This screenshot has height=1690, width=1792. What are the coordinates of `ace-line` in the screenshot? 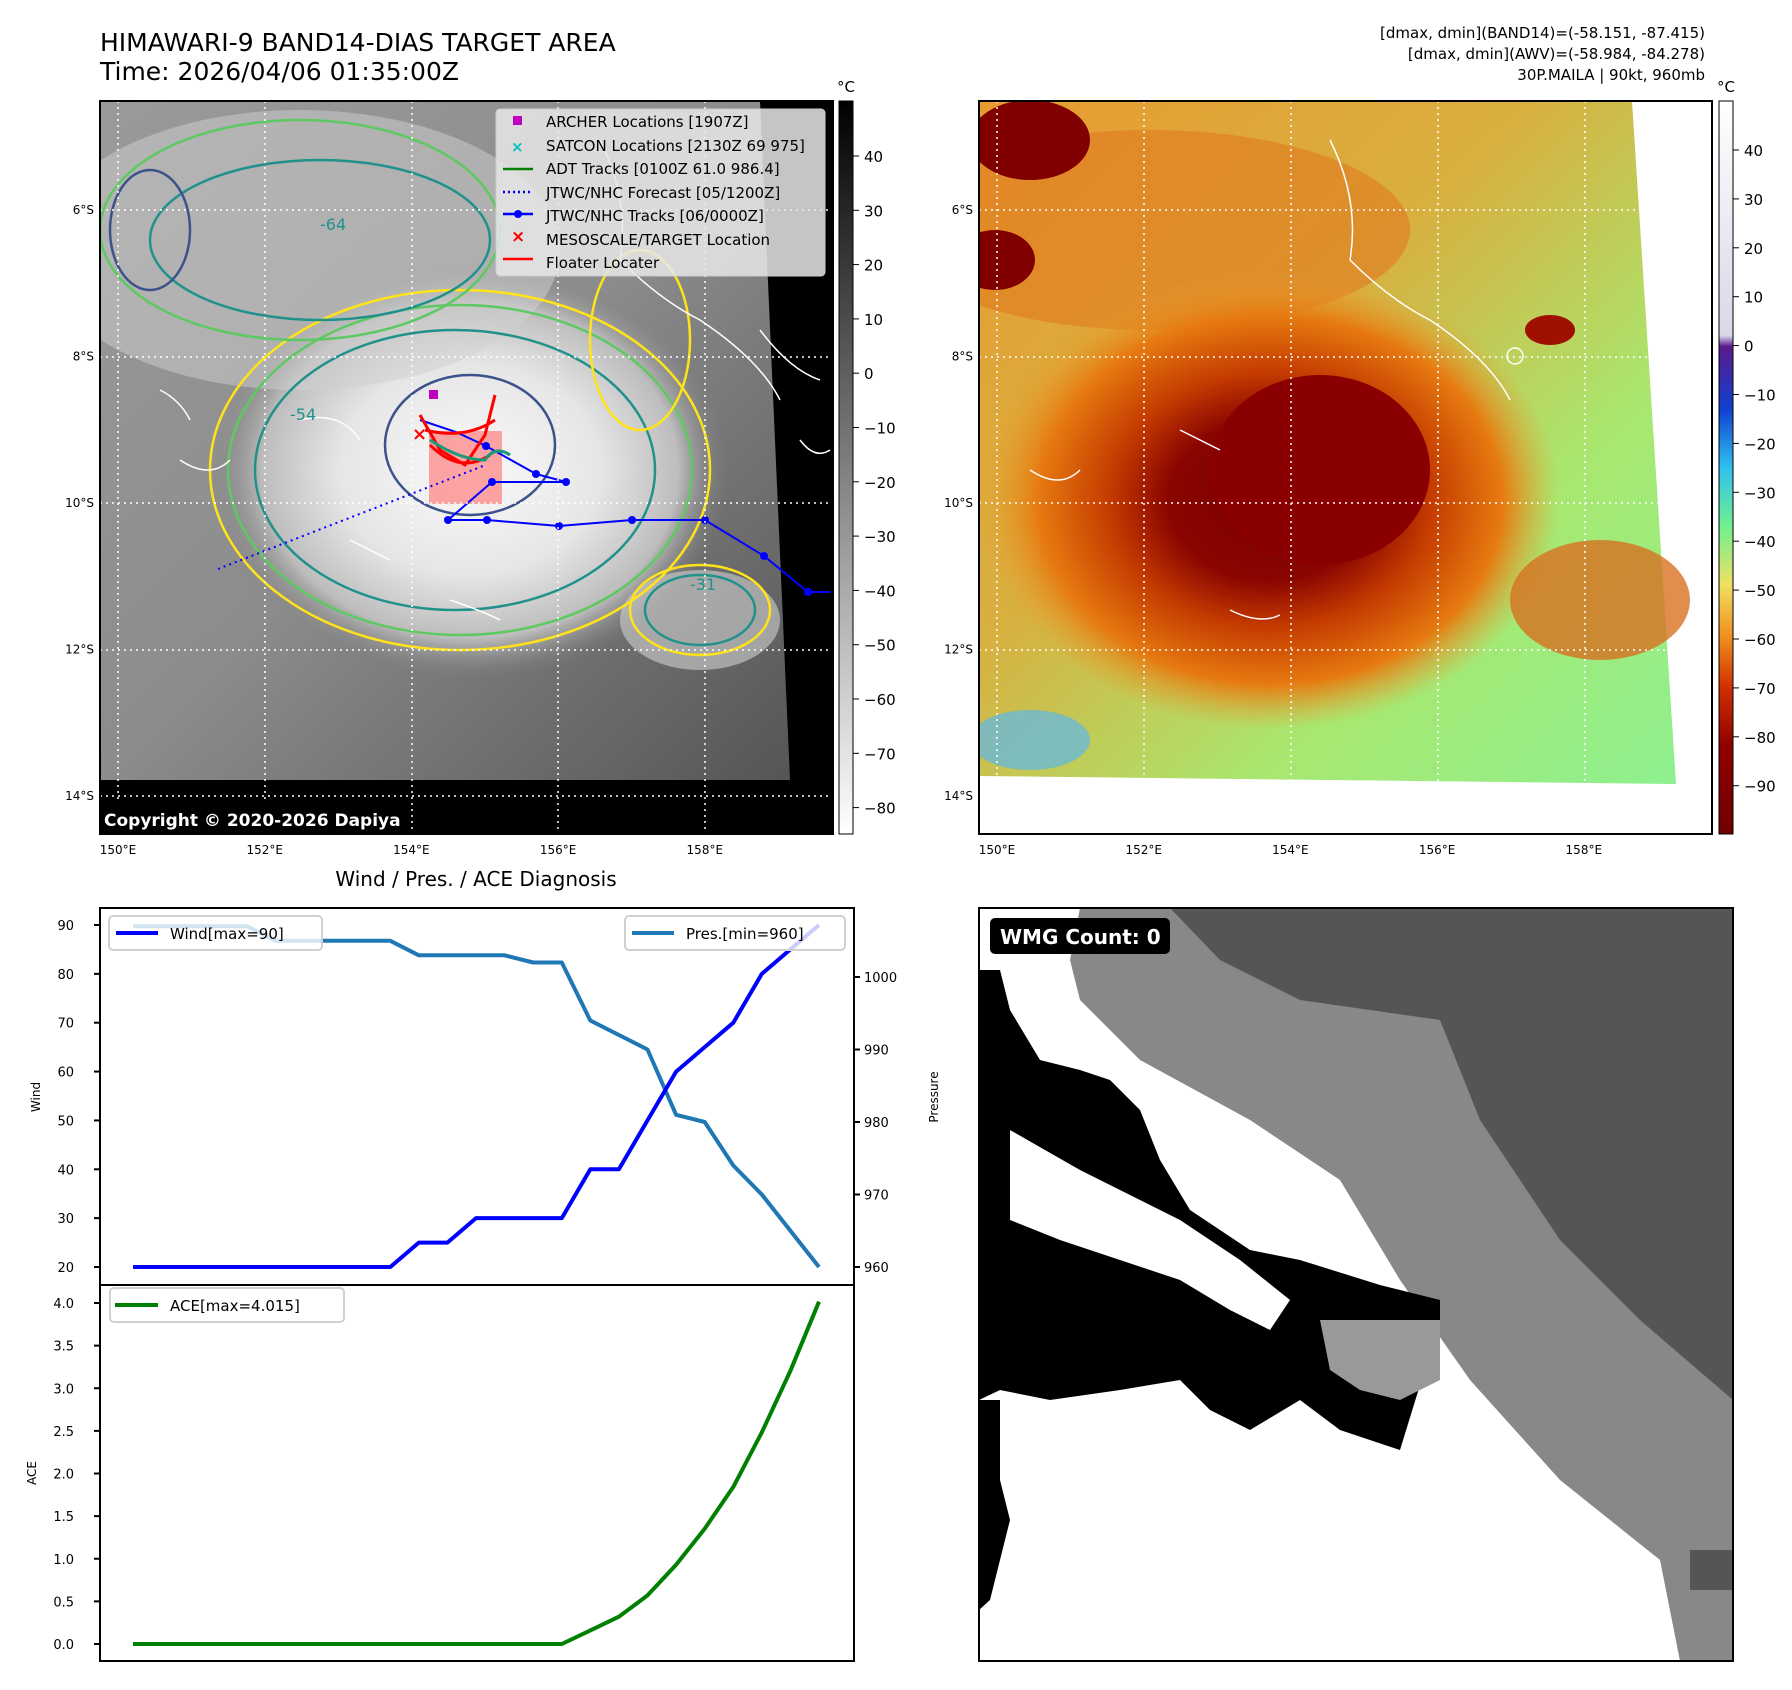 It's located at (477, 1473).